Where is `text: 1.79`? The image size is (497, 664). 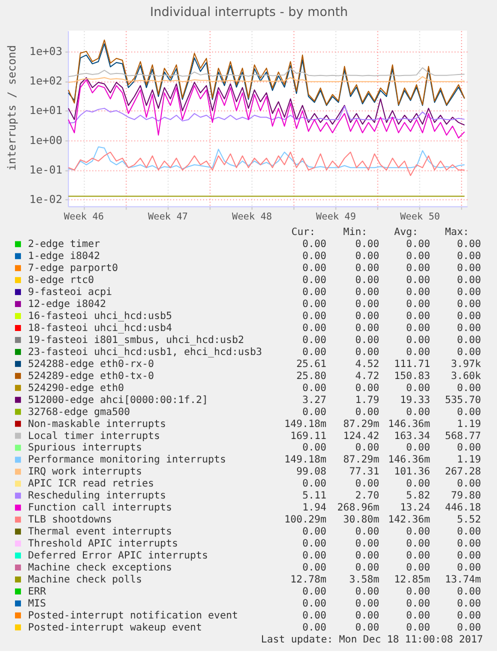 text: 1.79 is located at coordinates (367, 400).